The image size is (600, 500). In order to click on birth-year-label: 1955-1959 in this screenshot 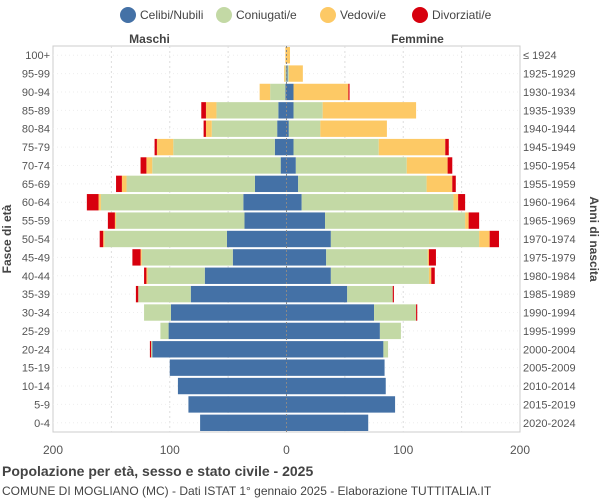, I will do `click(549, 185)`.